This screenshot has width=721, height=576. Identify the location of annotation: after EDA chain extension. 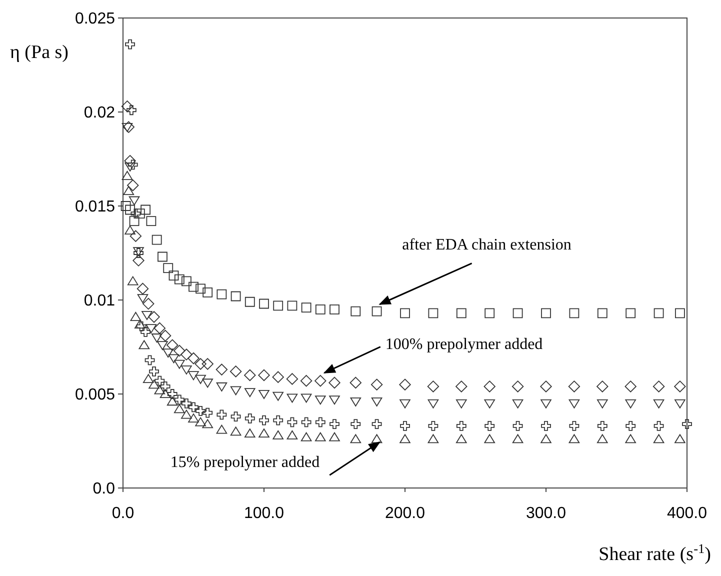
(487, 245).